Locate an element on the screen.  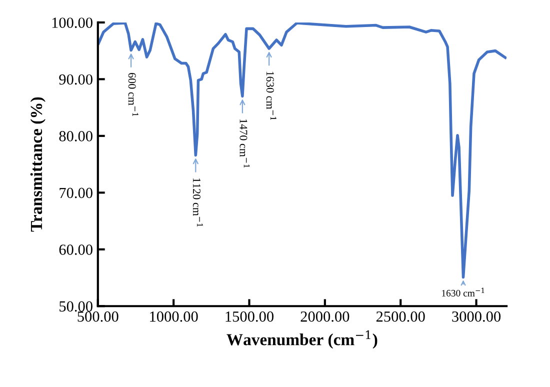
x-tick-label: 2500.00 is located at coordinates (400, 316).